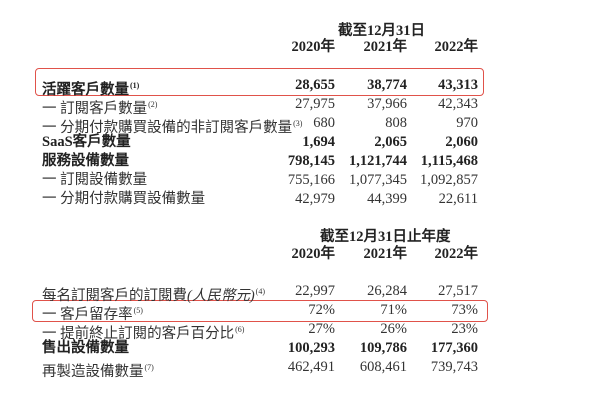 The image size is (600, 400). I want to click on row-label: 一 分期付款購買設備數量, so click(123, 199).